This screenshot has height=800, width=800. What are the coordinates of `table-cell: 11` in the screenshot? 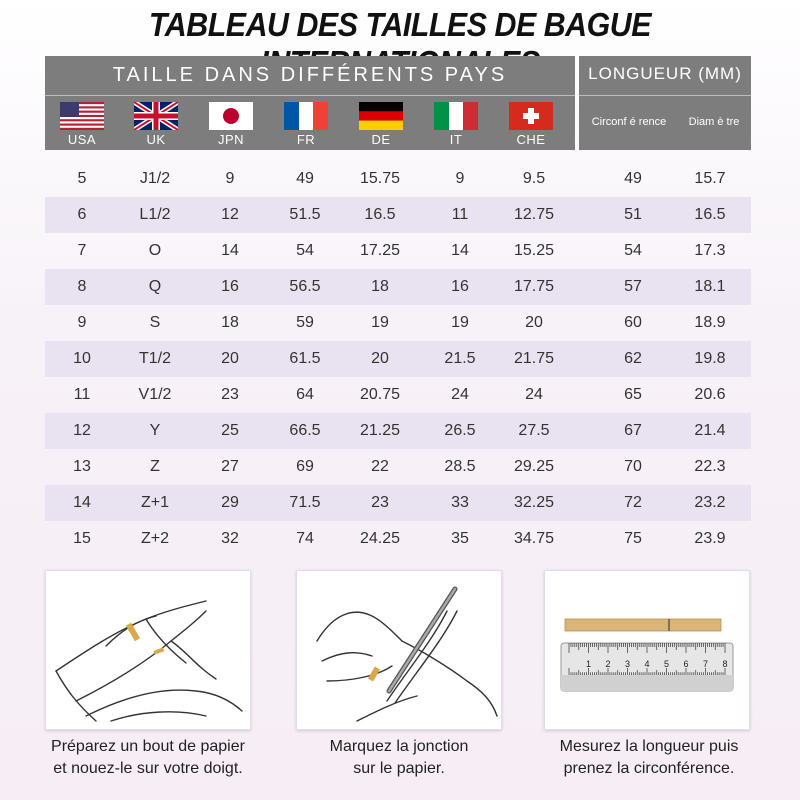 It's located at (460, 214).